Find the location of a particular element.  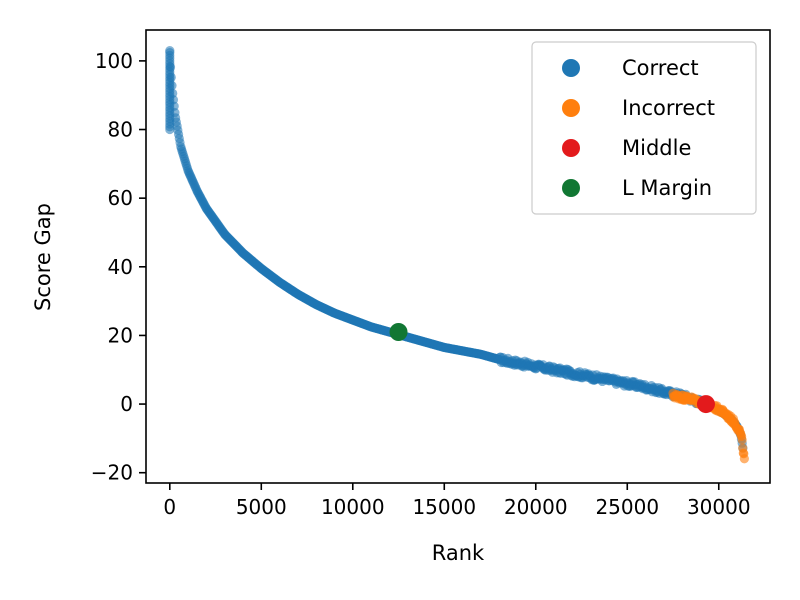

marker-middle is located at coordinates (705, 404).